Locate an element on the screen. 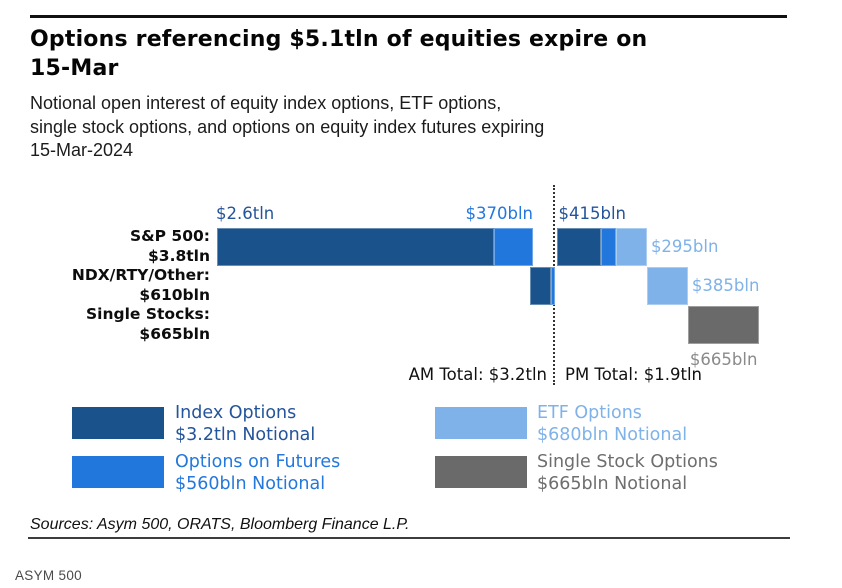 The height and width of the screenshot is (588, 842). value-label: $295bln is located at coordinates (684, 246).